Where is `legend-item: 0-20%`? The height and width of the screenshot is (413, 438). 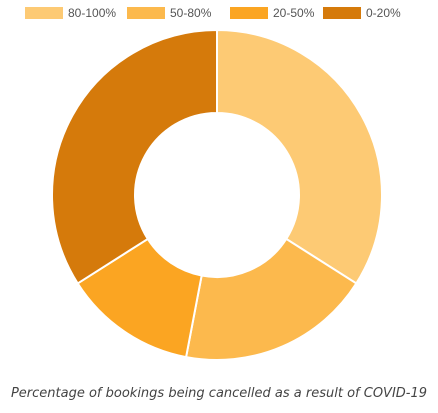 legend-item: 0-20% is located at coordinates (362, 13).